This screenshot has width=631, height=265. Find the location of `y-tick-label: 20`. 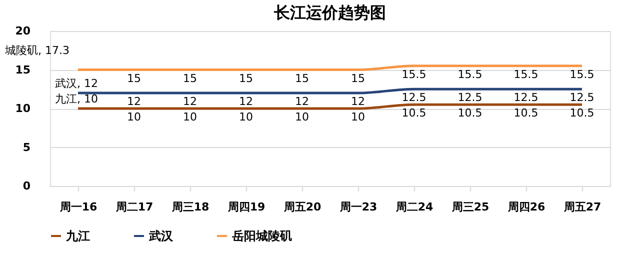

y-tick-label: 20 is located at coordinates (23, 31).